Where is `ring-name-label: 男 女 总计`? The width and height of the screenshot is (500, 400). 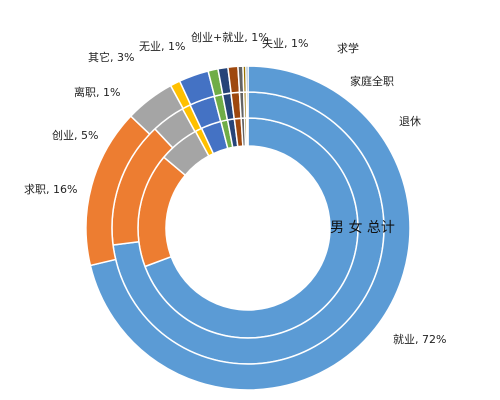
ring-name-label: 男 女 总计 is located at coordinates (362, 227).